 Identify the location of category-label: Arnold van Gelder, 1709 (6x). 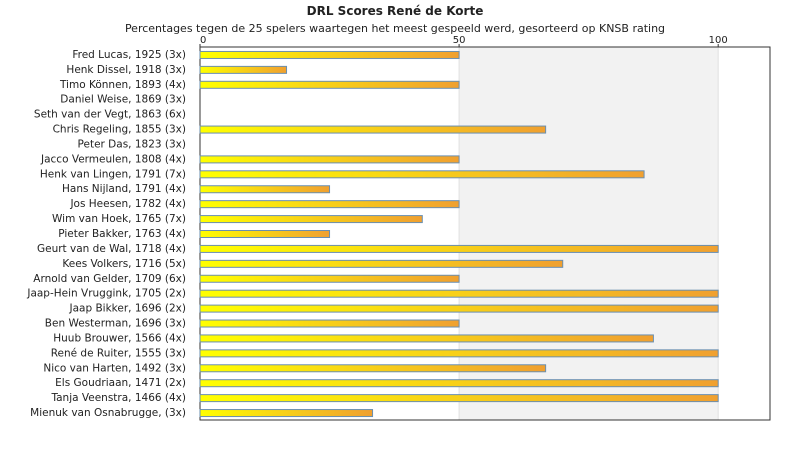
(109, 279).